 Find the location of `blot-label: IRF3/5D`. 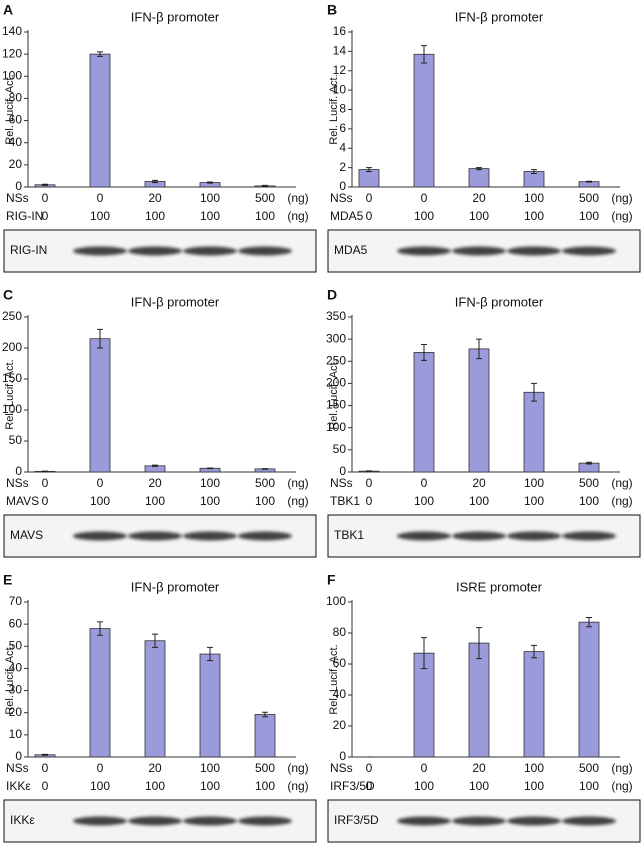

blot-label: IRF3/5D is located at coordinates (356, 820).